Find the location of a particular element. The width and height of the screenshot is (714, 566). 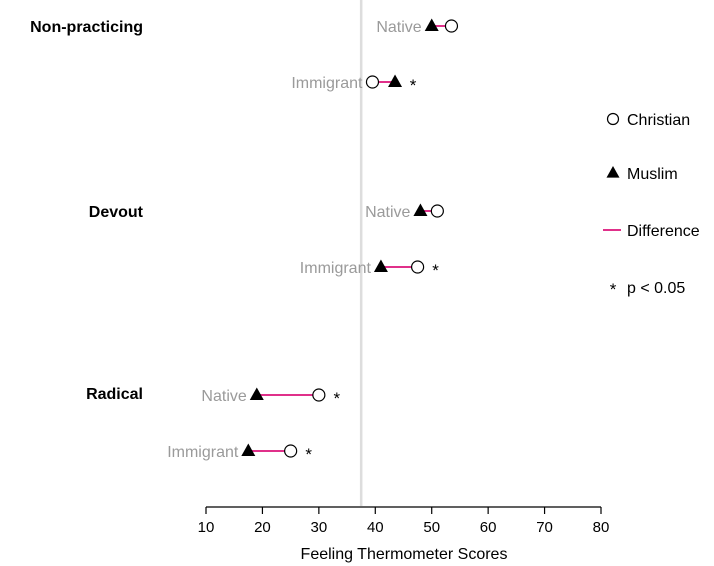

group-label: Devout is located at coordinates (116, 212).